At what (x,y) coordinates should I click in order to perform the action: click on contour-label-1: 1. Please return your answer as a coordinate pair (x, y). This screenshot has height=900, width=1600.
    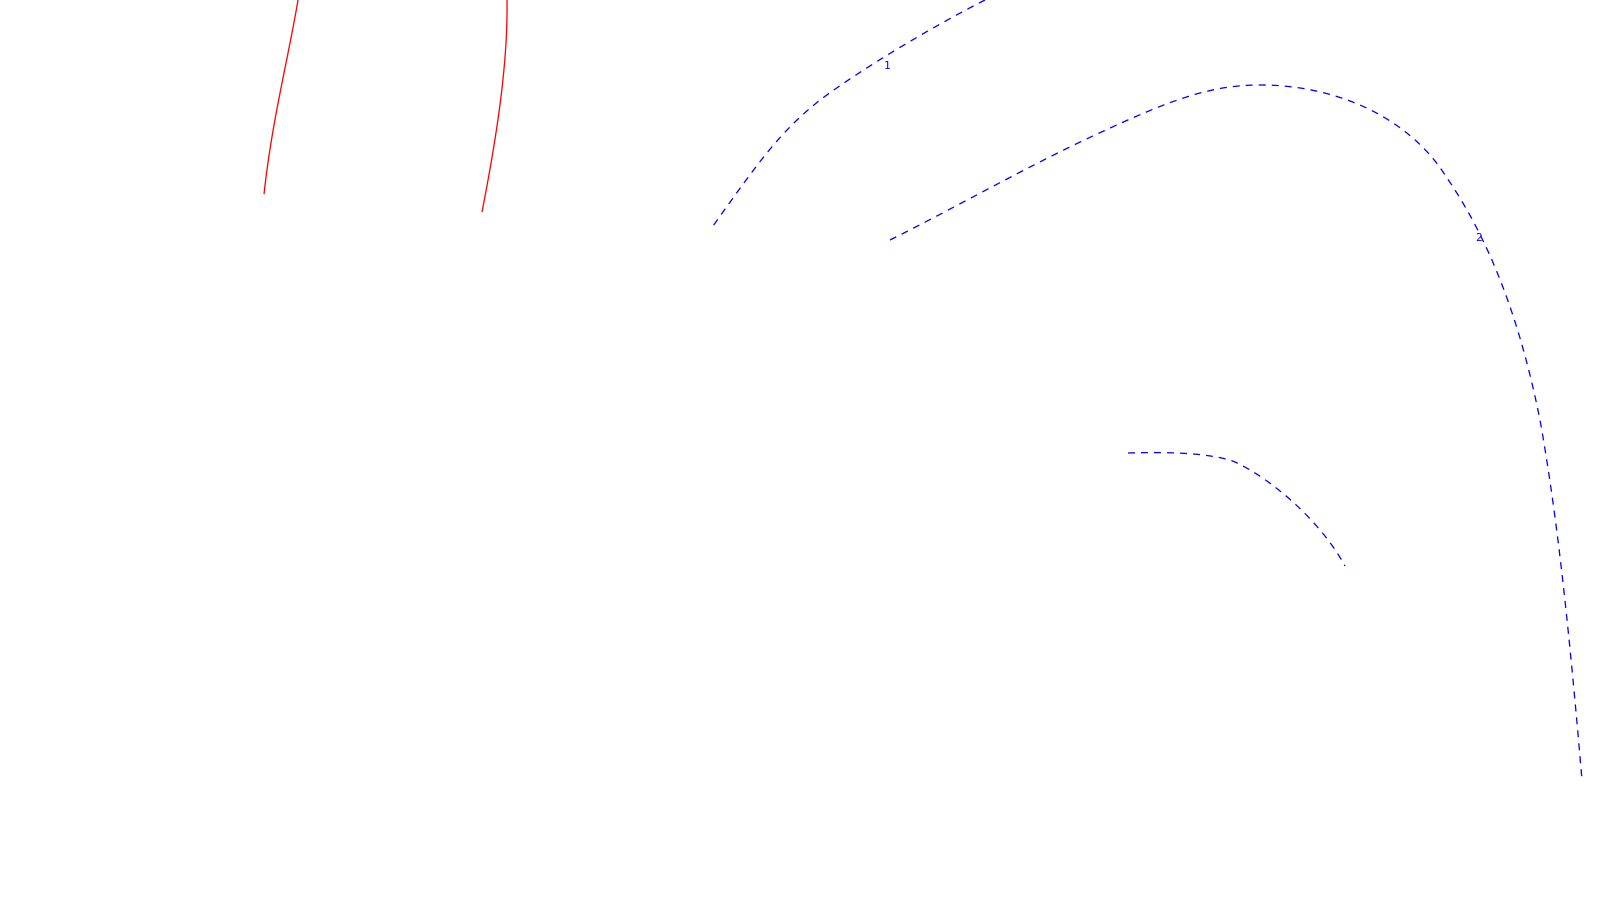
    Looking at the image, I should click on (887, 65).